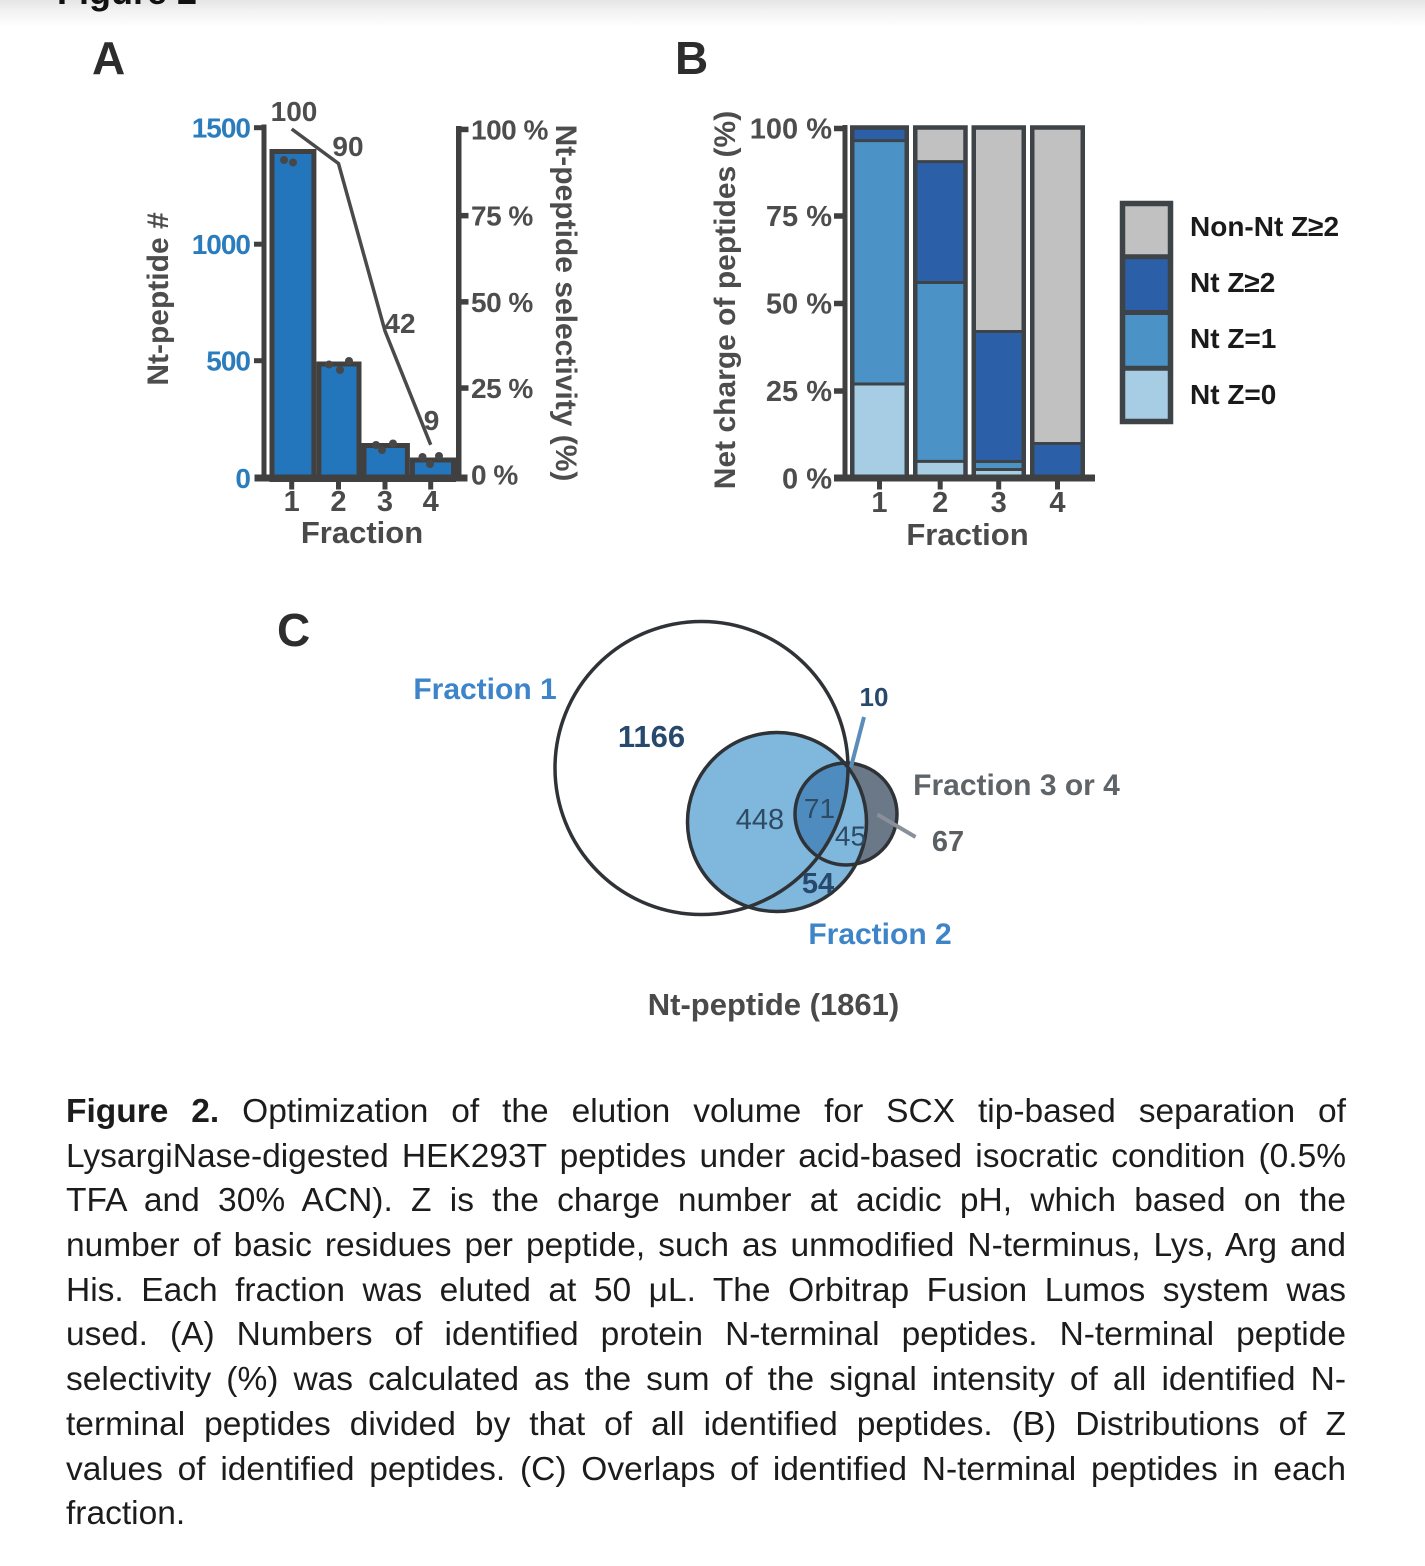 Image resolution: width=1425 pixels, height=1566 pixels. I want to click on svg-text: Nt-peptide selectivity (%), so click(565, 303).